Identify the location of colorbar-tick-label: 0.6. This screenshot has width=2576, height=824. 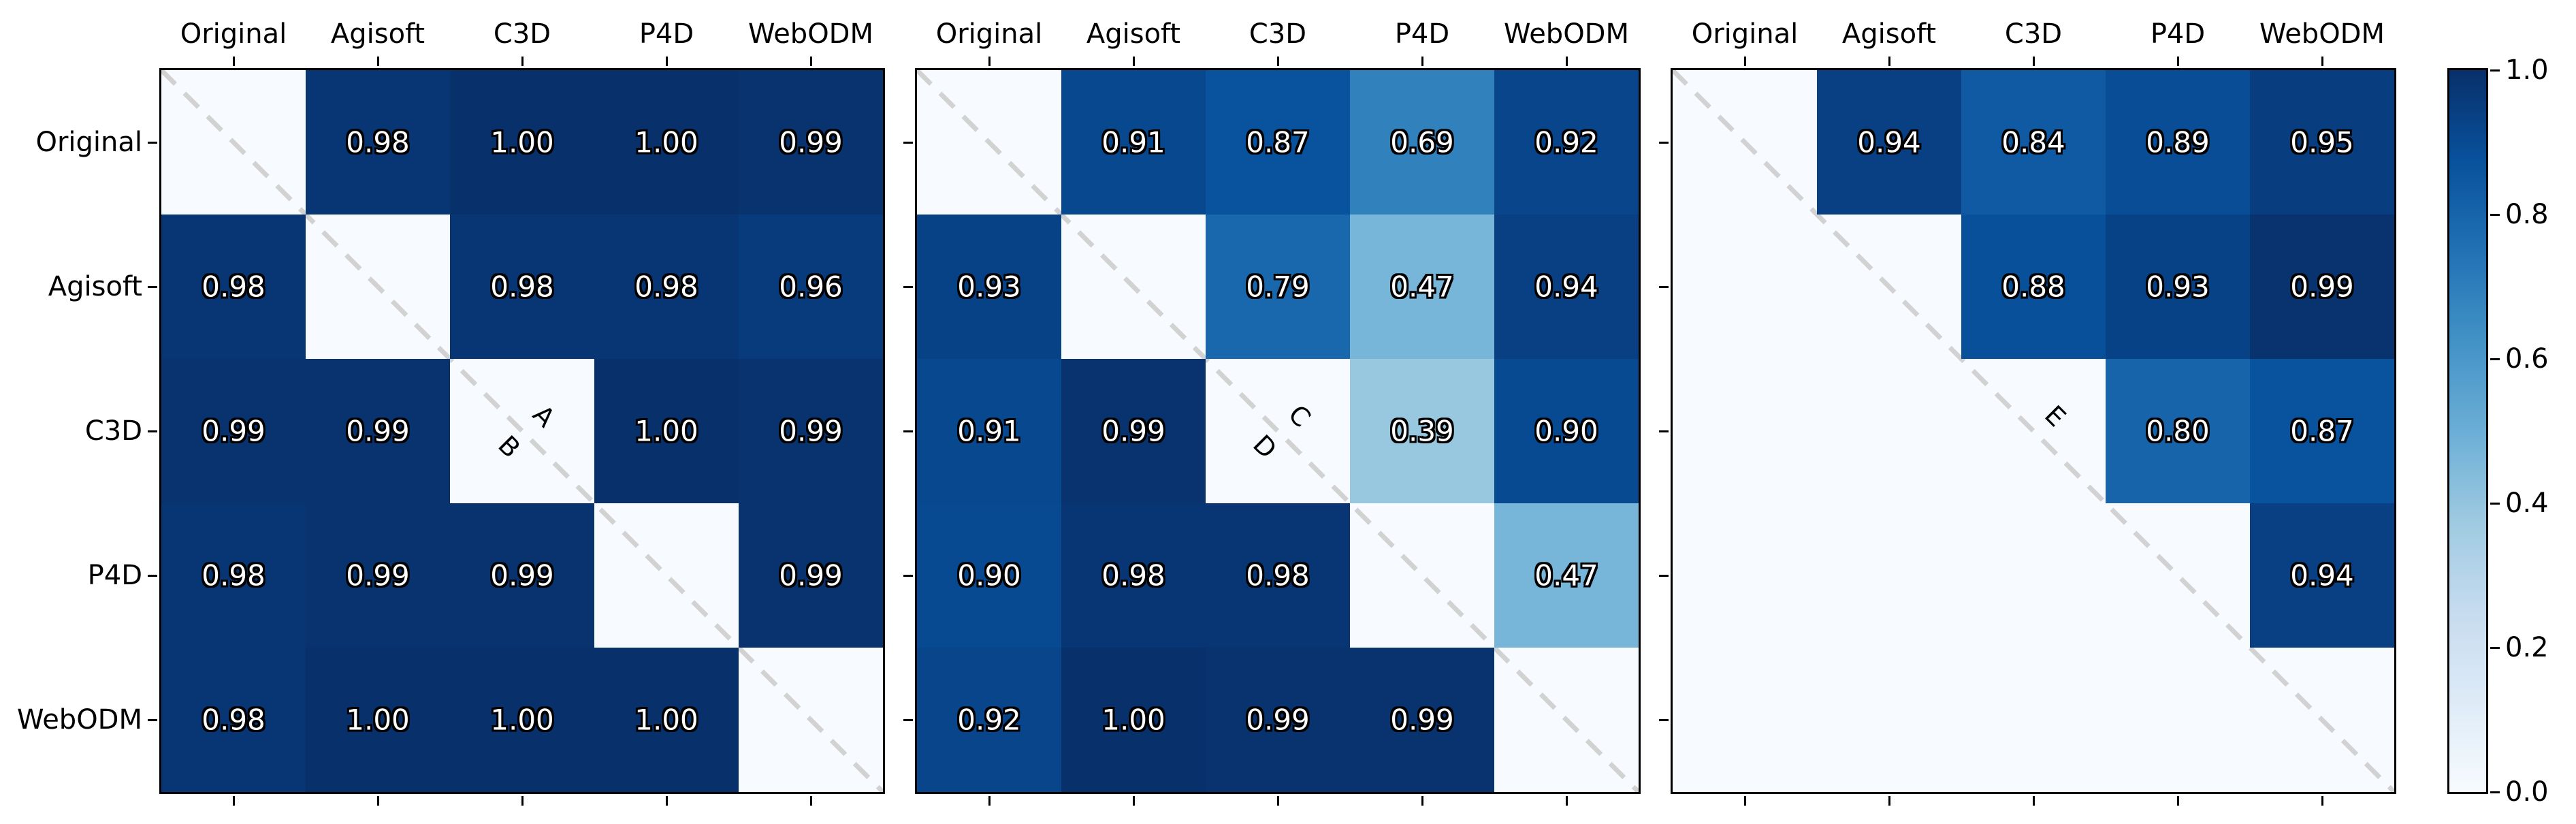
(2527, 359).